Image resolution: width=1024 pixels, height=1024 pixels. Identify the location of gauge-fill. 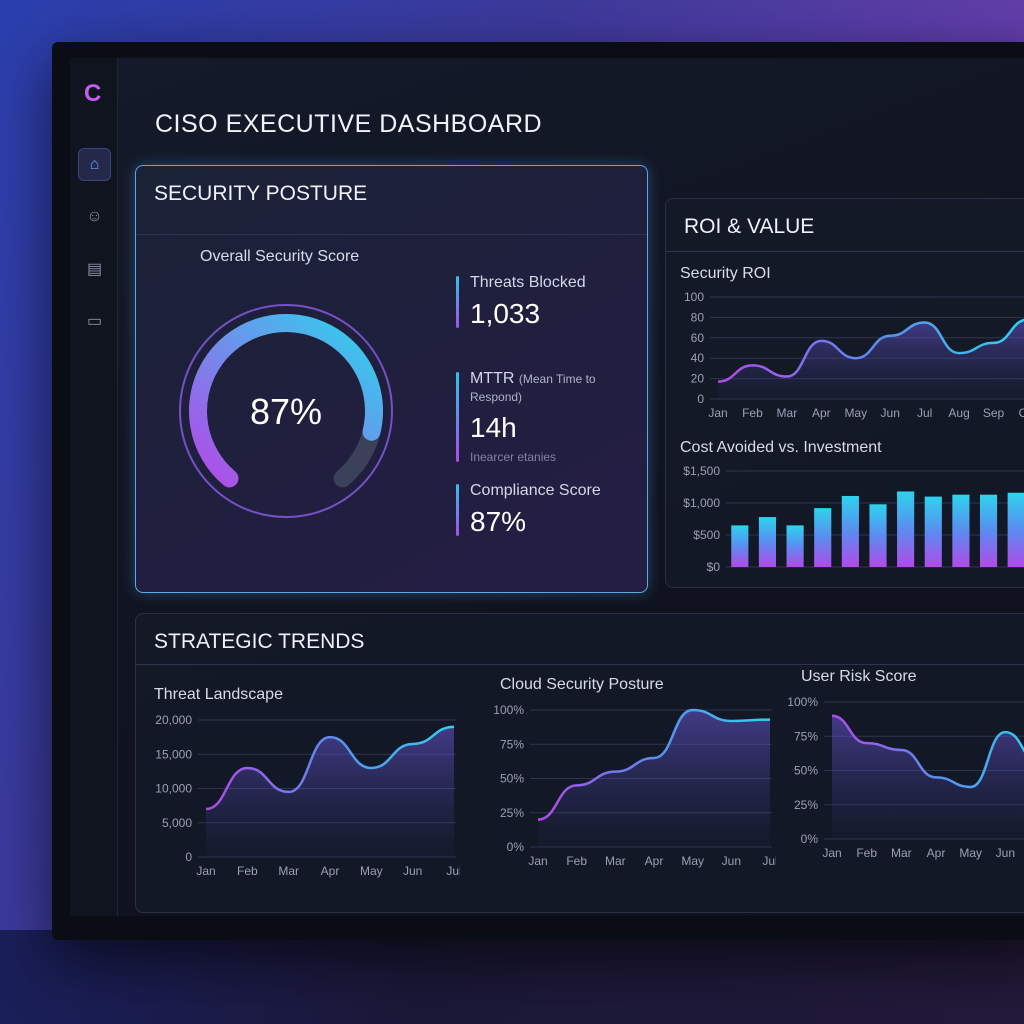
(286, 401).